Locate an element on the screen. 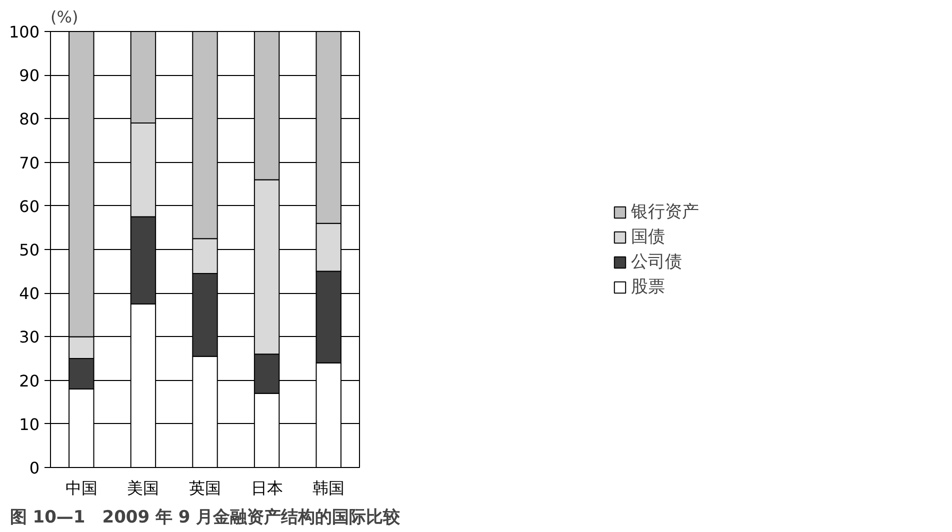 This screenshot has height=532, width=952. y-tick-label: 50 is located at coordinates (29, 250).